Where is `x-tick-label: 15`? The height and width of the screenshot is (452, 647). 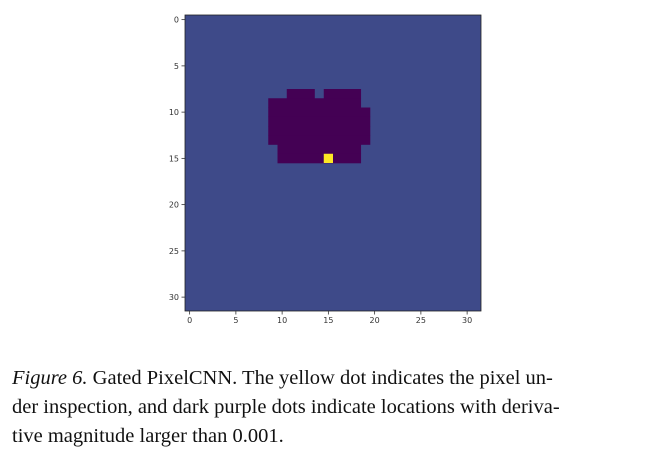 x-tick-label: 15 is located at coordinates (328, 320).